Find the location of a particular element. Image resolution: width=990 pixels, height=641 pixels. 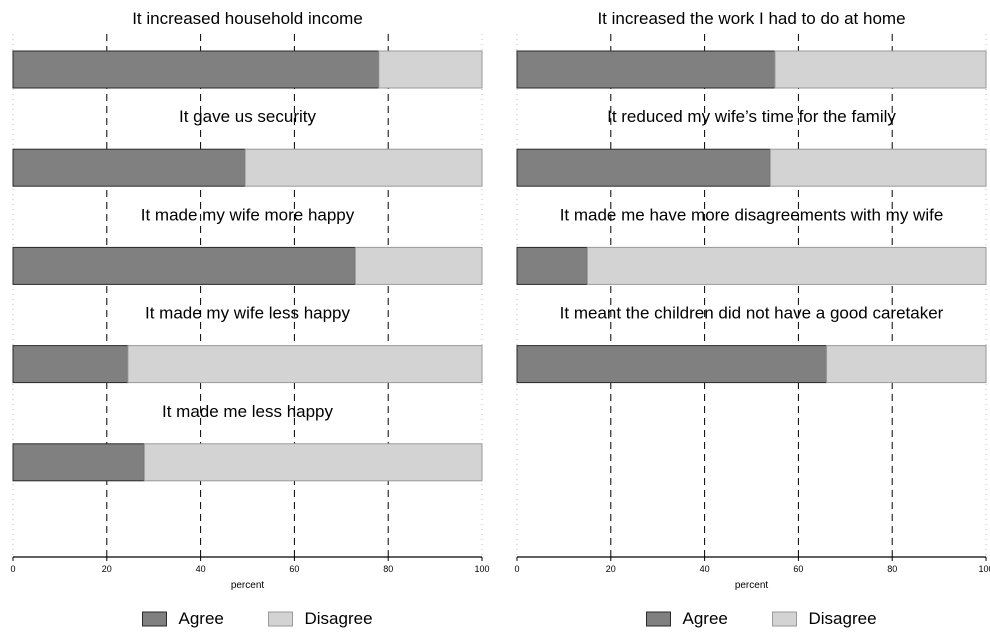

panel-title: It made me less happy is located at coordinates (248, 411).